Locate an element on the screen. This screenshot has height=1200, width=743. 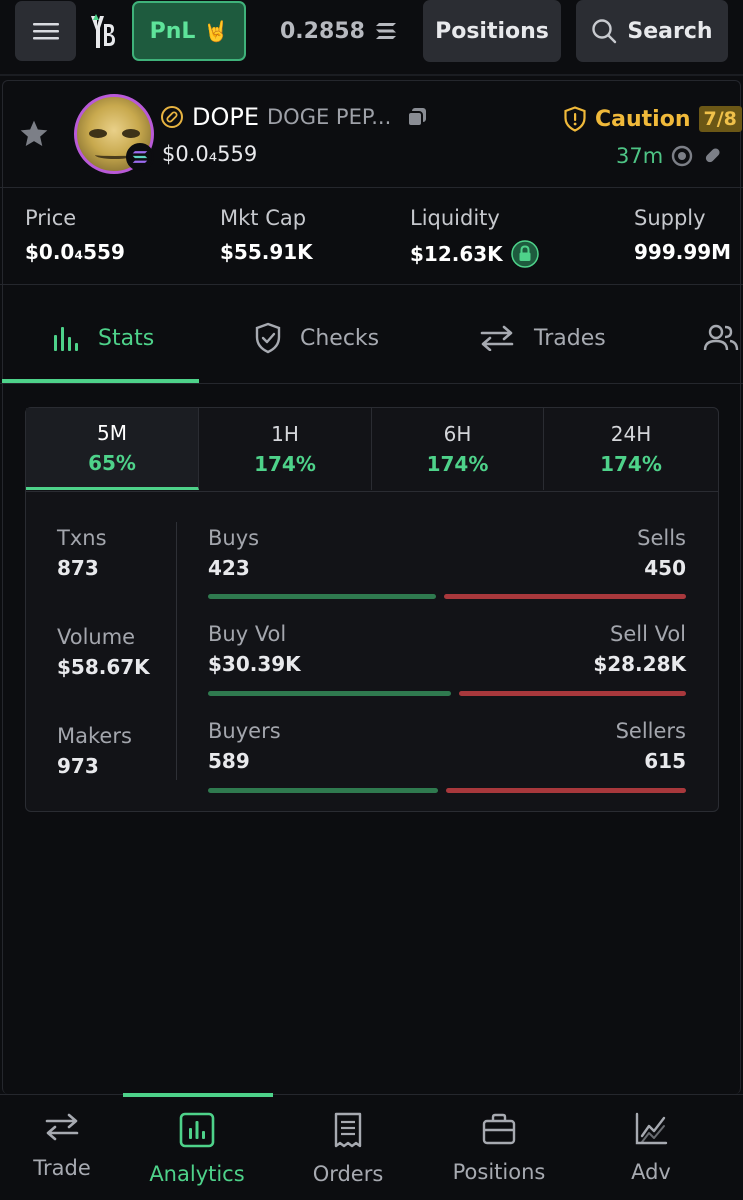
token-age-row: 37m is located at coordinates (669, 156).